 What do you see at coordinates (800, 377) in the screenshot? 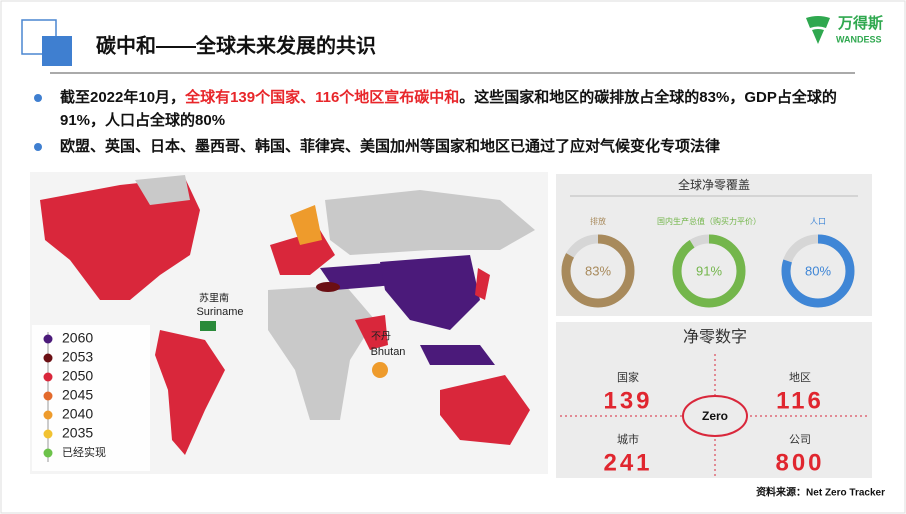
I see `number-label: 地区` at bounding box center [800, 377].